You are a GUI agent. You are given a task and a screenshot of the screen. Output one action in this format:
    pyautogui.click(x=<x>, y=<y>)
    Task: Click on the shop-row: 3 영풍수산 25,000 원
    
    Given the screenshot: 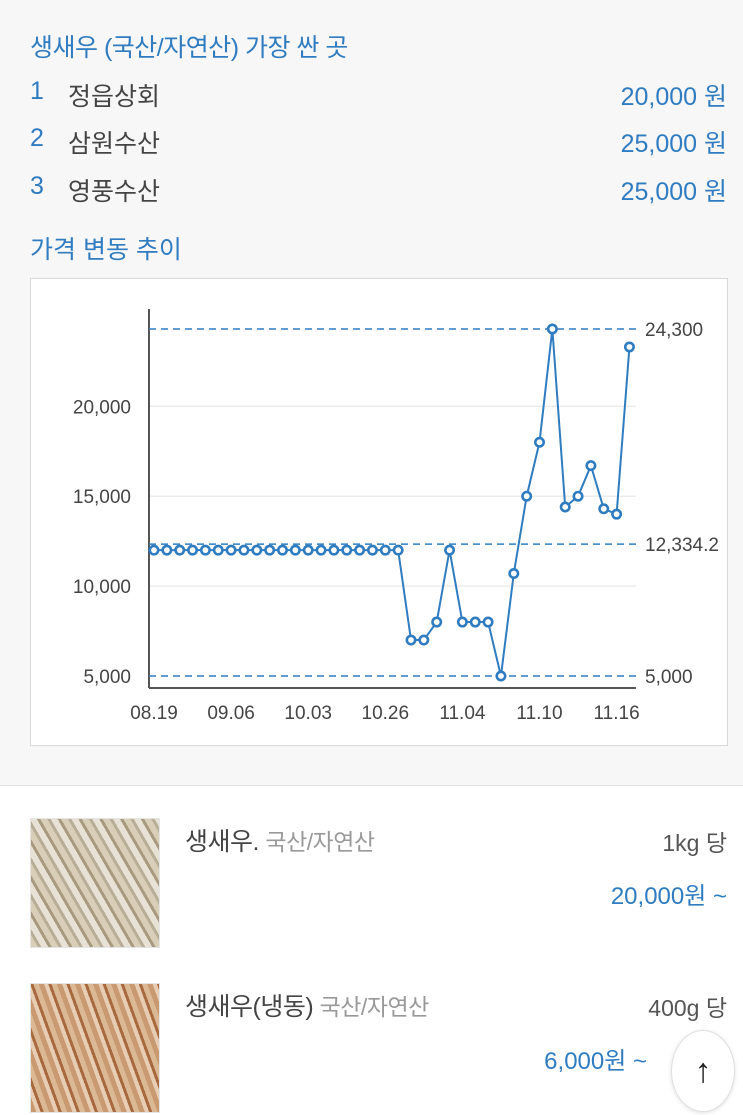 What is the action you would take?
    pyautogui.click(x=378, y=190)
    